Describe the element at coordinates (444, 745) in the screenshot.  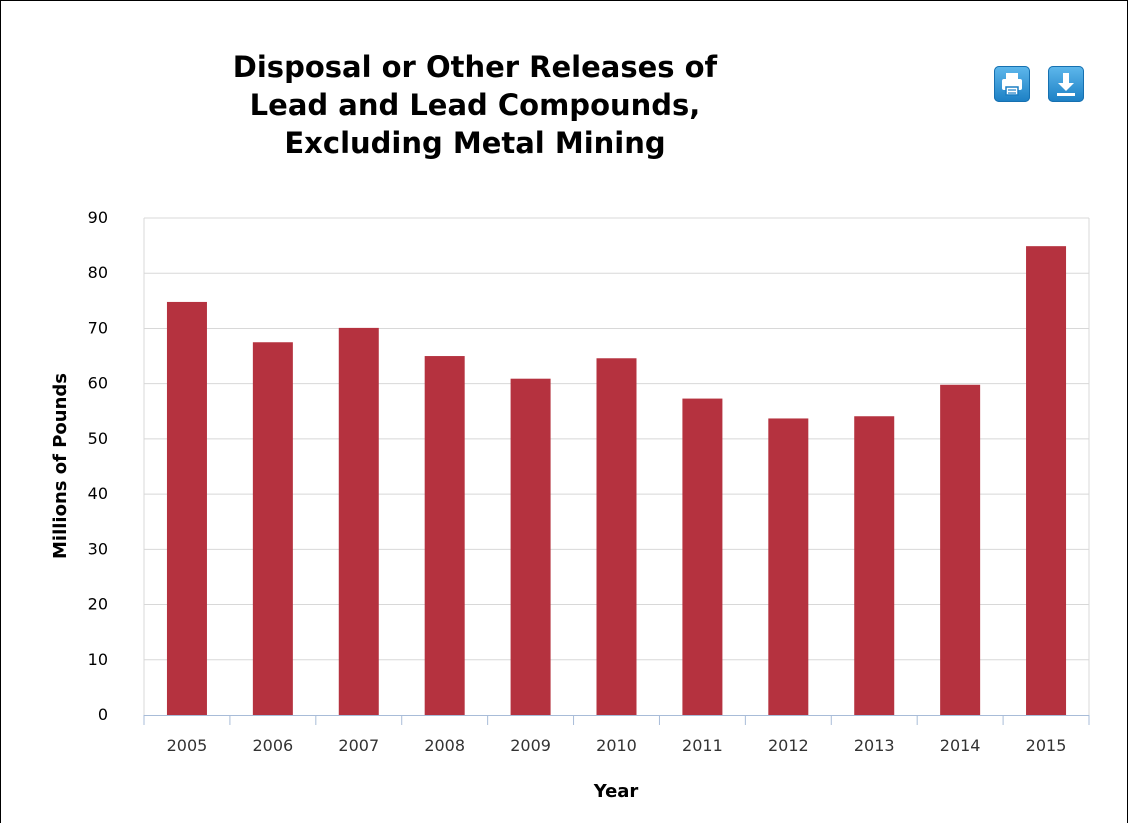
I see `x-tick-label: 2008` at that location.